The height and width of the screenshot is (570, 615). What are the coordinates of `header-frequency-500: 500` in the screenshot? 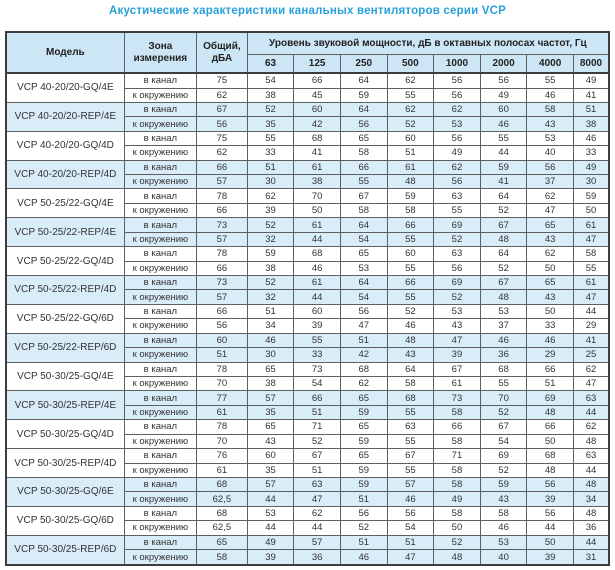 It's located at (410, 64).